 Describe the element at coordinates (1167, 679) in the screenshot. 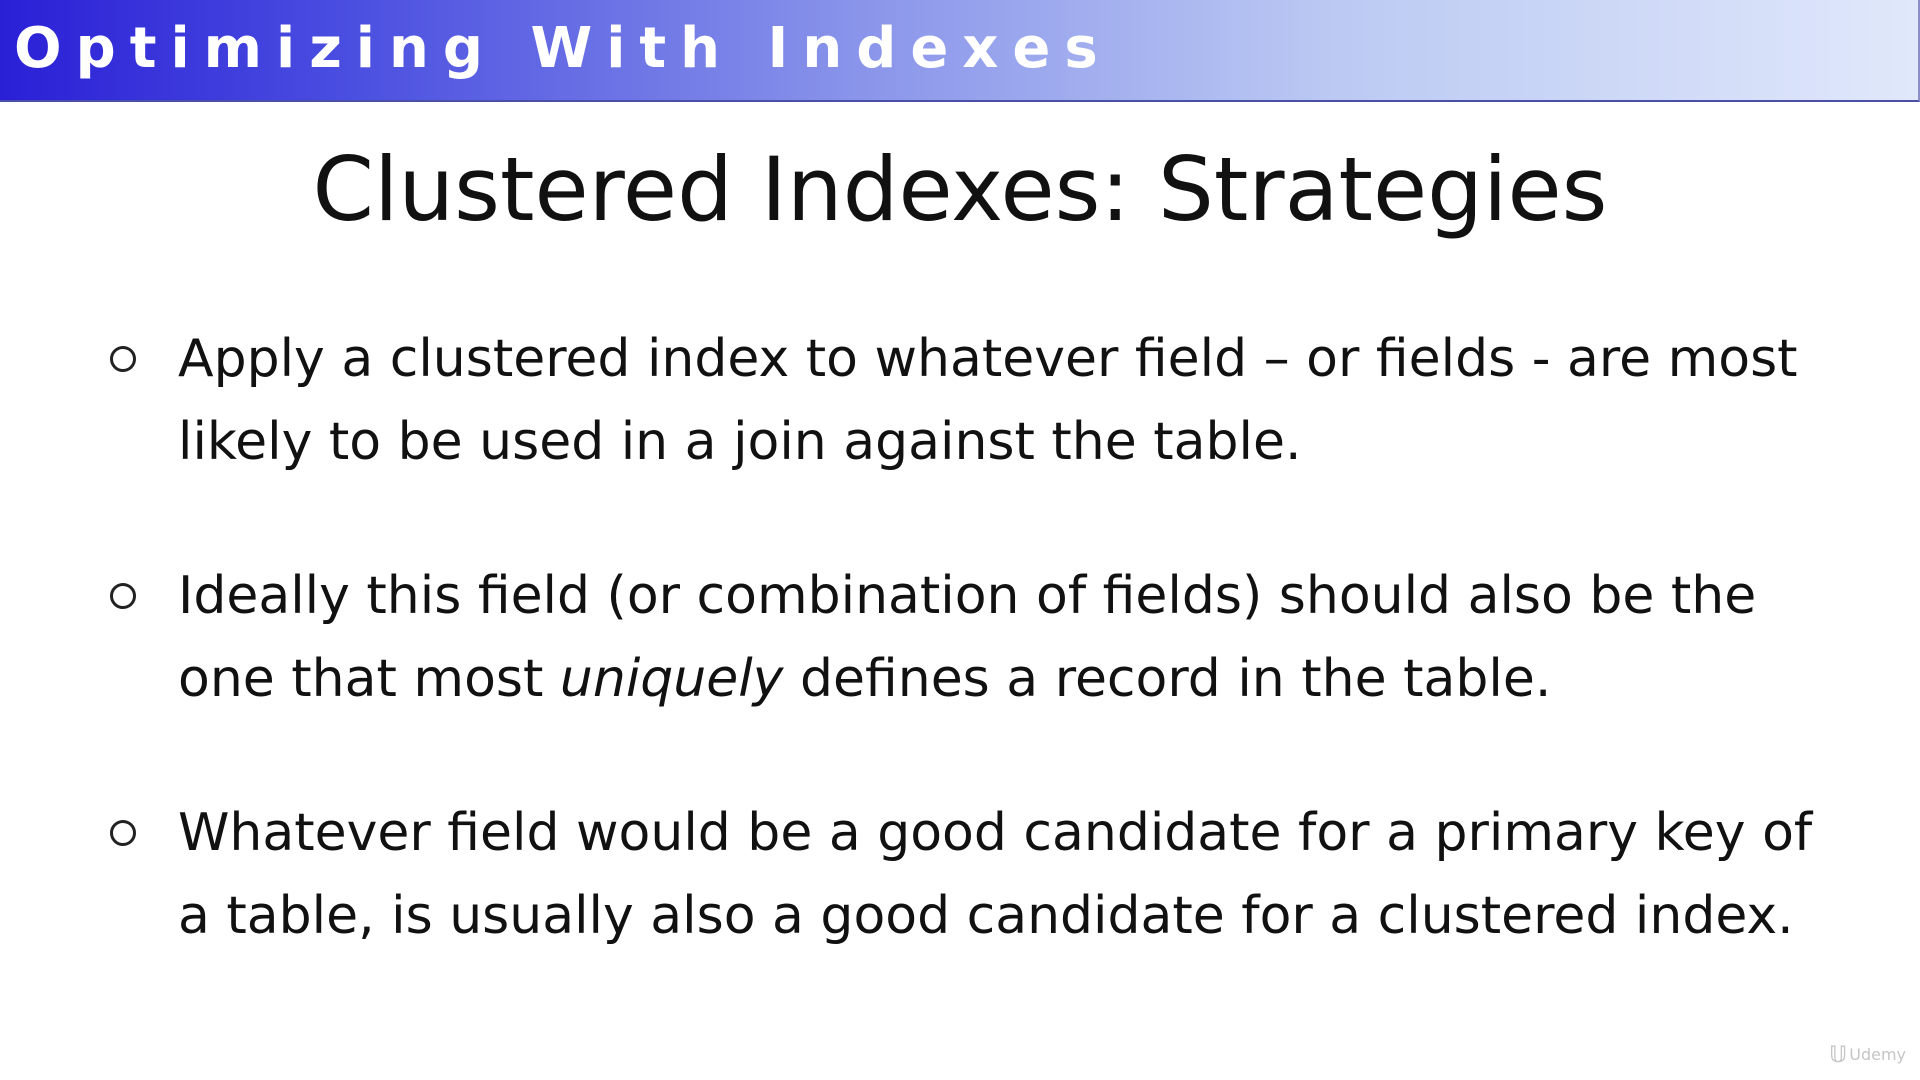

I see `bullet-text-part: defines a record in the table.` at that location.